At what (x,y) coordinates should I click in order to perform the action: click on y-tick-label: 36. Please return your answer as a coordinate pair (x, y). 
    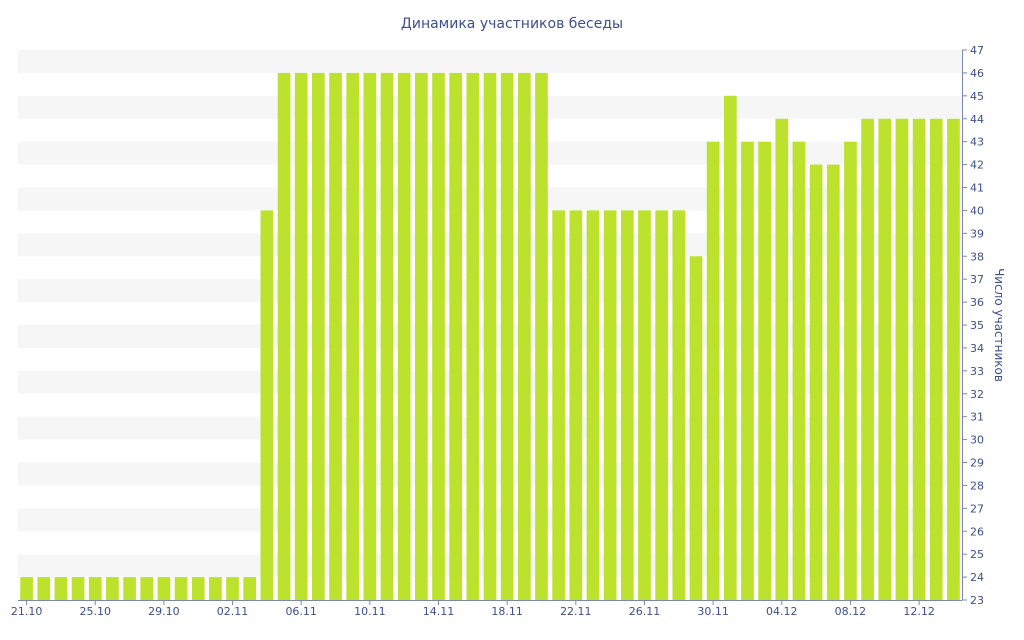
    Looking at the image, I should click on (977, 302).